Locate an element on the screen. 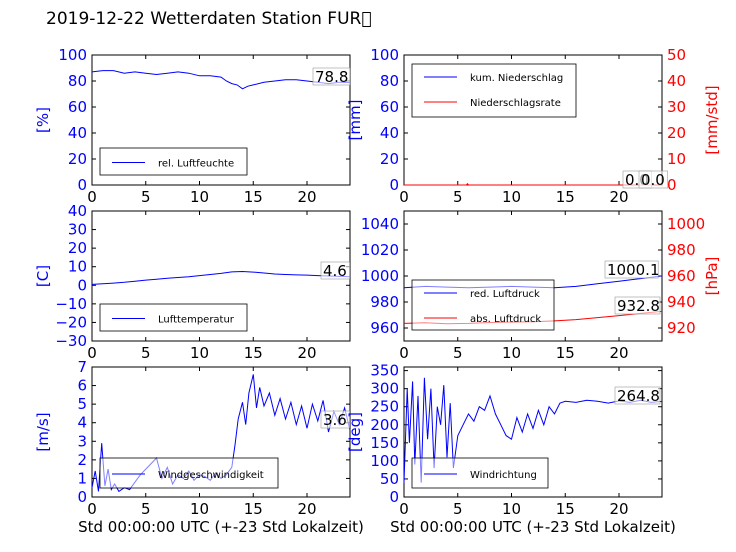 The width and height of the screenshot is (736, 552). last-value-label: 0.0 is located at coordinates (653, 180).